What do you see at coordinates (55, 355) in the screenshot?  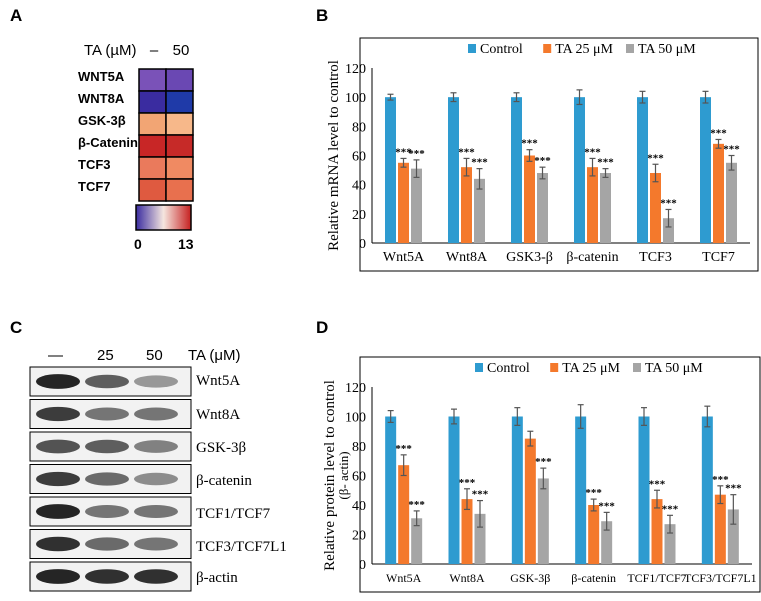 I see `blot-lane-label: —` at bounding box center [55, 355].